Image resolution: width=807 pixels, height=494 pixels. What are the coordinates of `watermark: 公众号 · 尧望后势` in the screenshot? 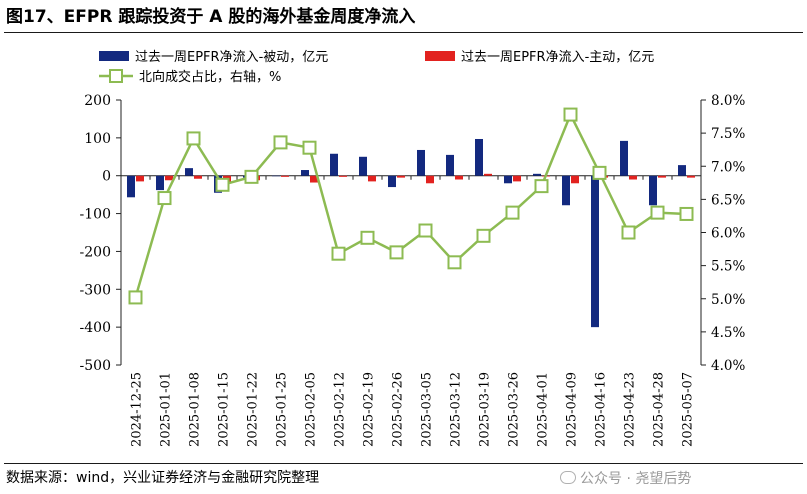 It's located at (636, 479).